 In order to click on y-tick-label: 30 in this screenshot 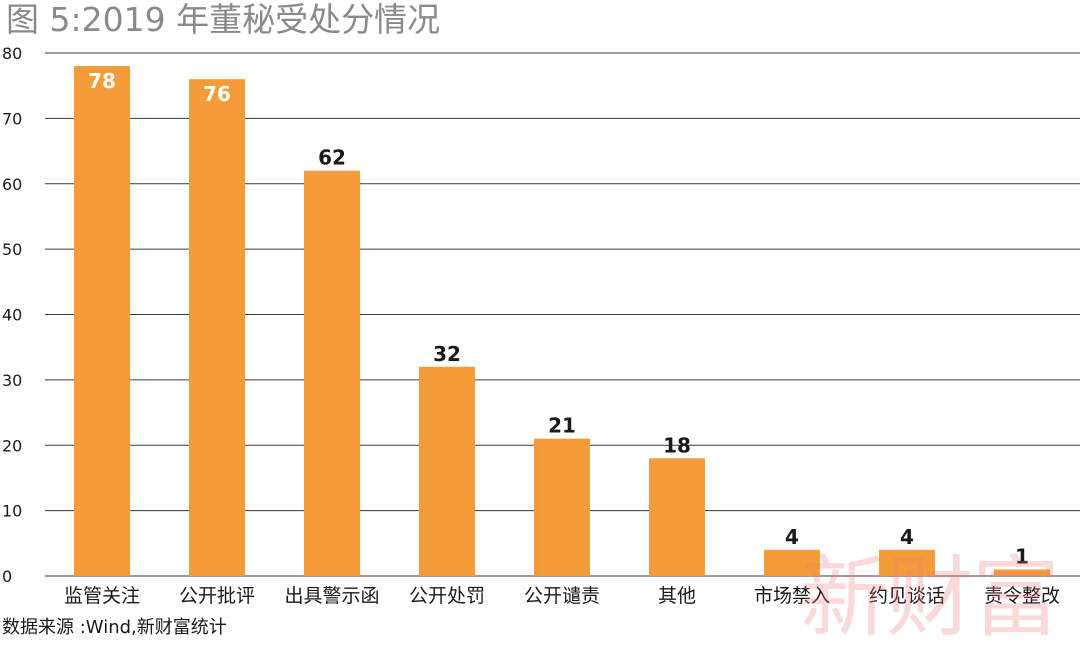, I will do `click(12, 380)`.